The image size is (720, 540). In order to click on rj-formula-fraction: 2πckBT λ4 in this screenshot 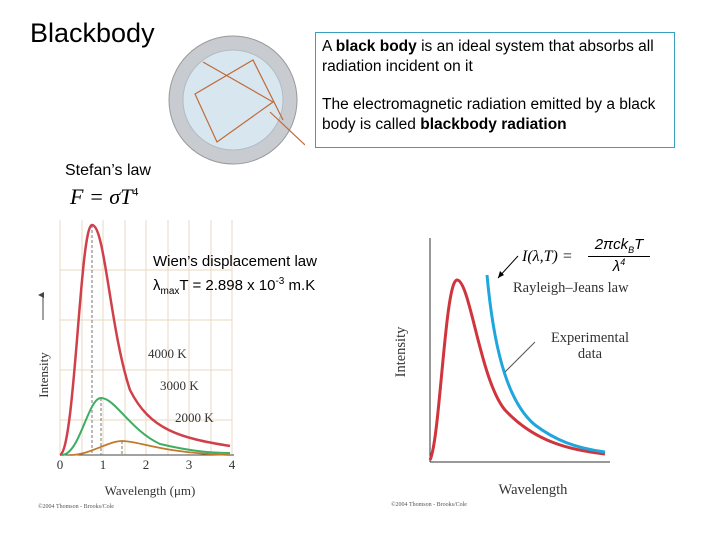, I will do `click(619, 255)`.